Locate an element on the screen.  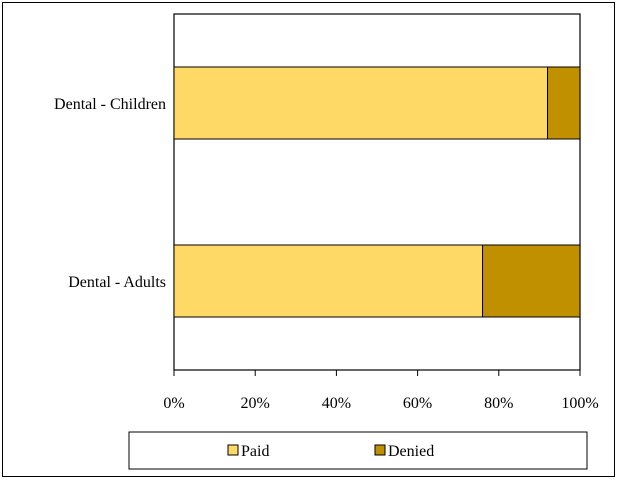
legend-items: Paid Denied is located at coordinates (330, 451).